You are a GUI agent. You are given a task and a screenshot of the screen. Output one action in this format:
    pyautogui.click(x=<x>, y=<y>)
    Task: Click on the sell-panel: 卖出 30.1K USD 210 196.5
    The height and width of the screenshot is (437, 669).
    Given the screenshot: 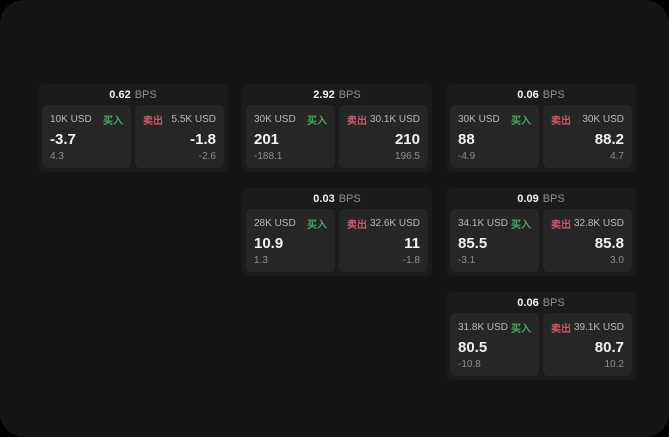 What is the action you would take?
    pyautogui.click(x=383, y=136)
    